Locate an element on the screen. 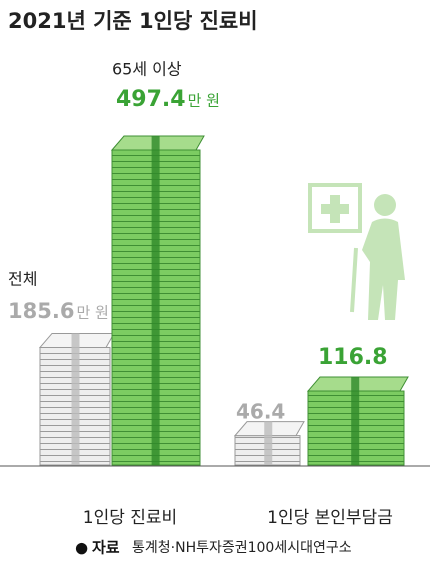  chart-title: 2021년 기준 1인당 진료비 is located at coordinates (133, 21).